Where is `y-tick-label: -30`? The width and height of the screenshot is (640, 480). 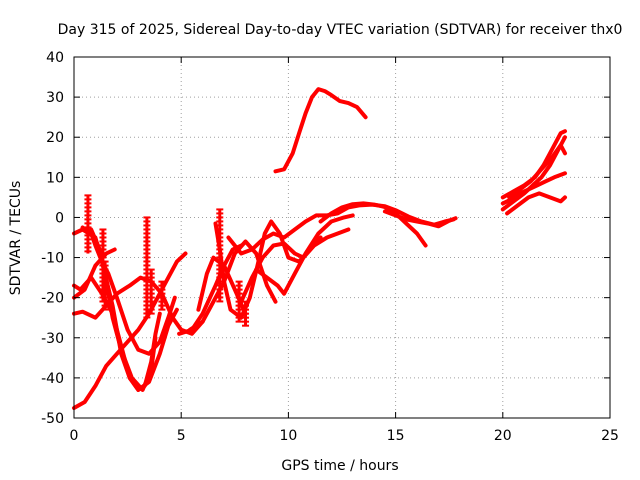 y-tick-label: -30 is located at coordinates (52, 339).